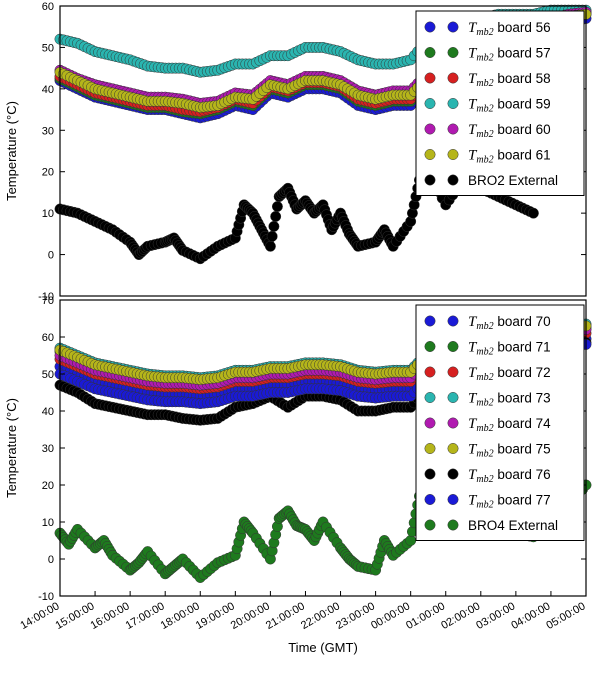  Describe the element at coordinates (11, 448) in the screenshot. I see `bottom-panel-y-axis-label: Temperature (°C)` at that location.